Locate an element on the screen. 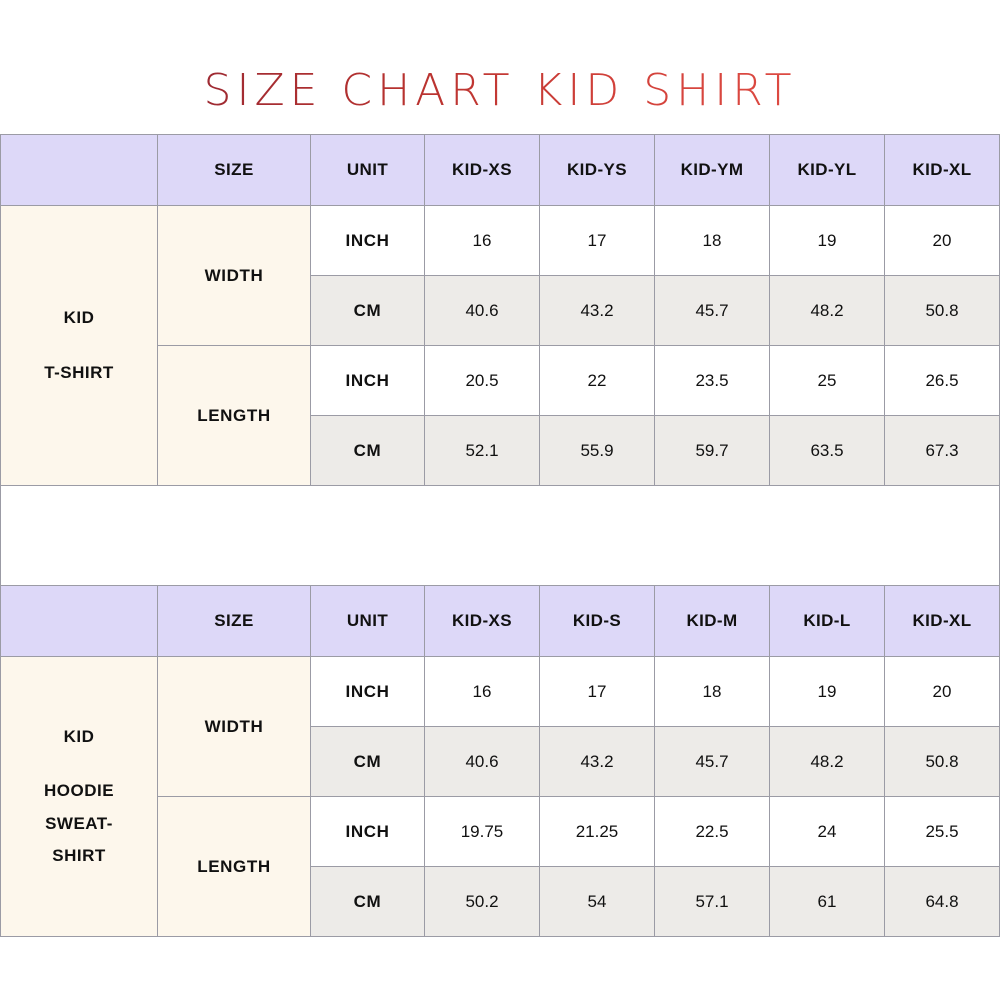  category-line: SHIRT is located at coordinates (79, 855).